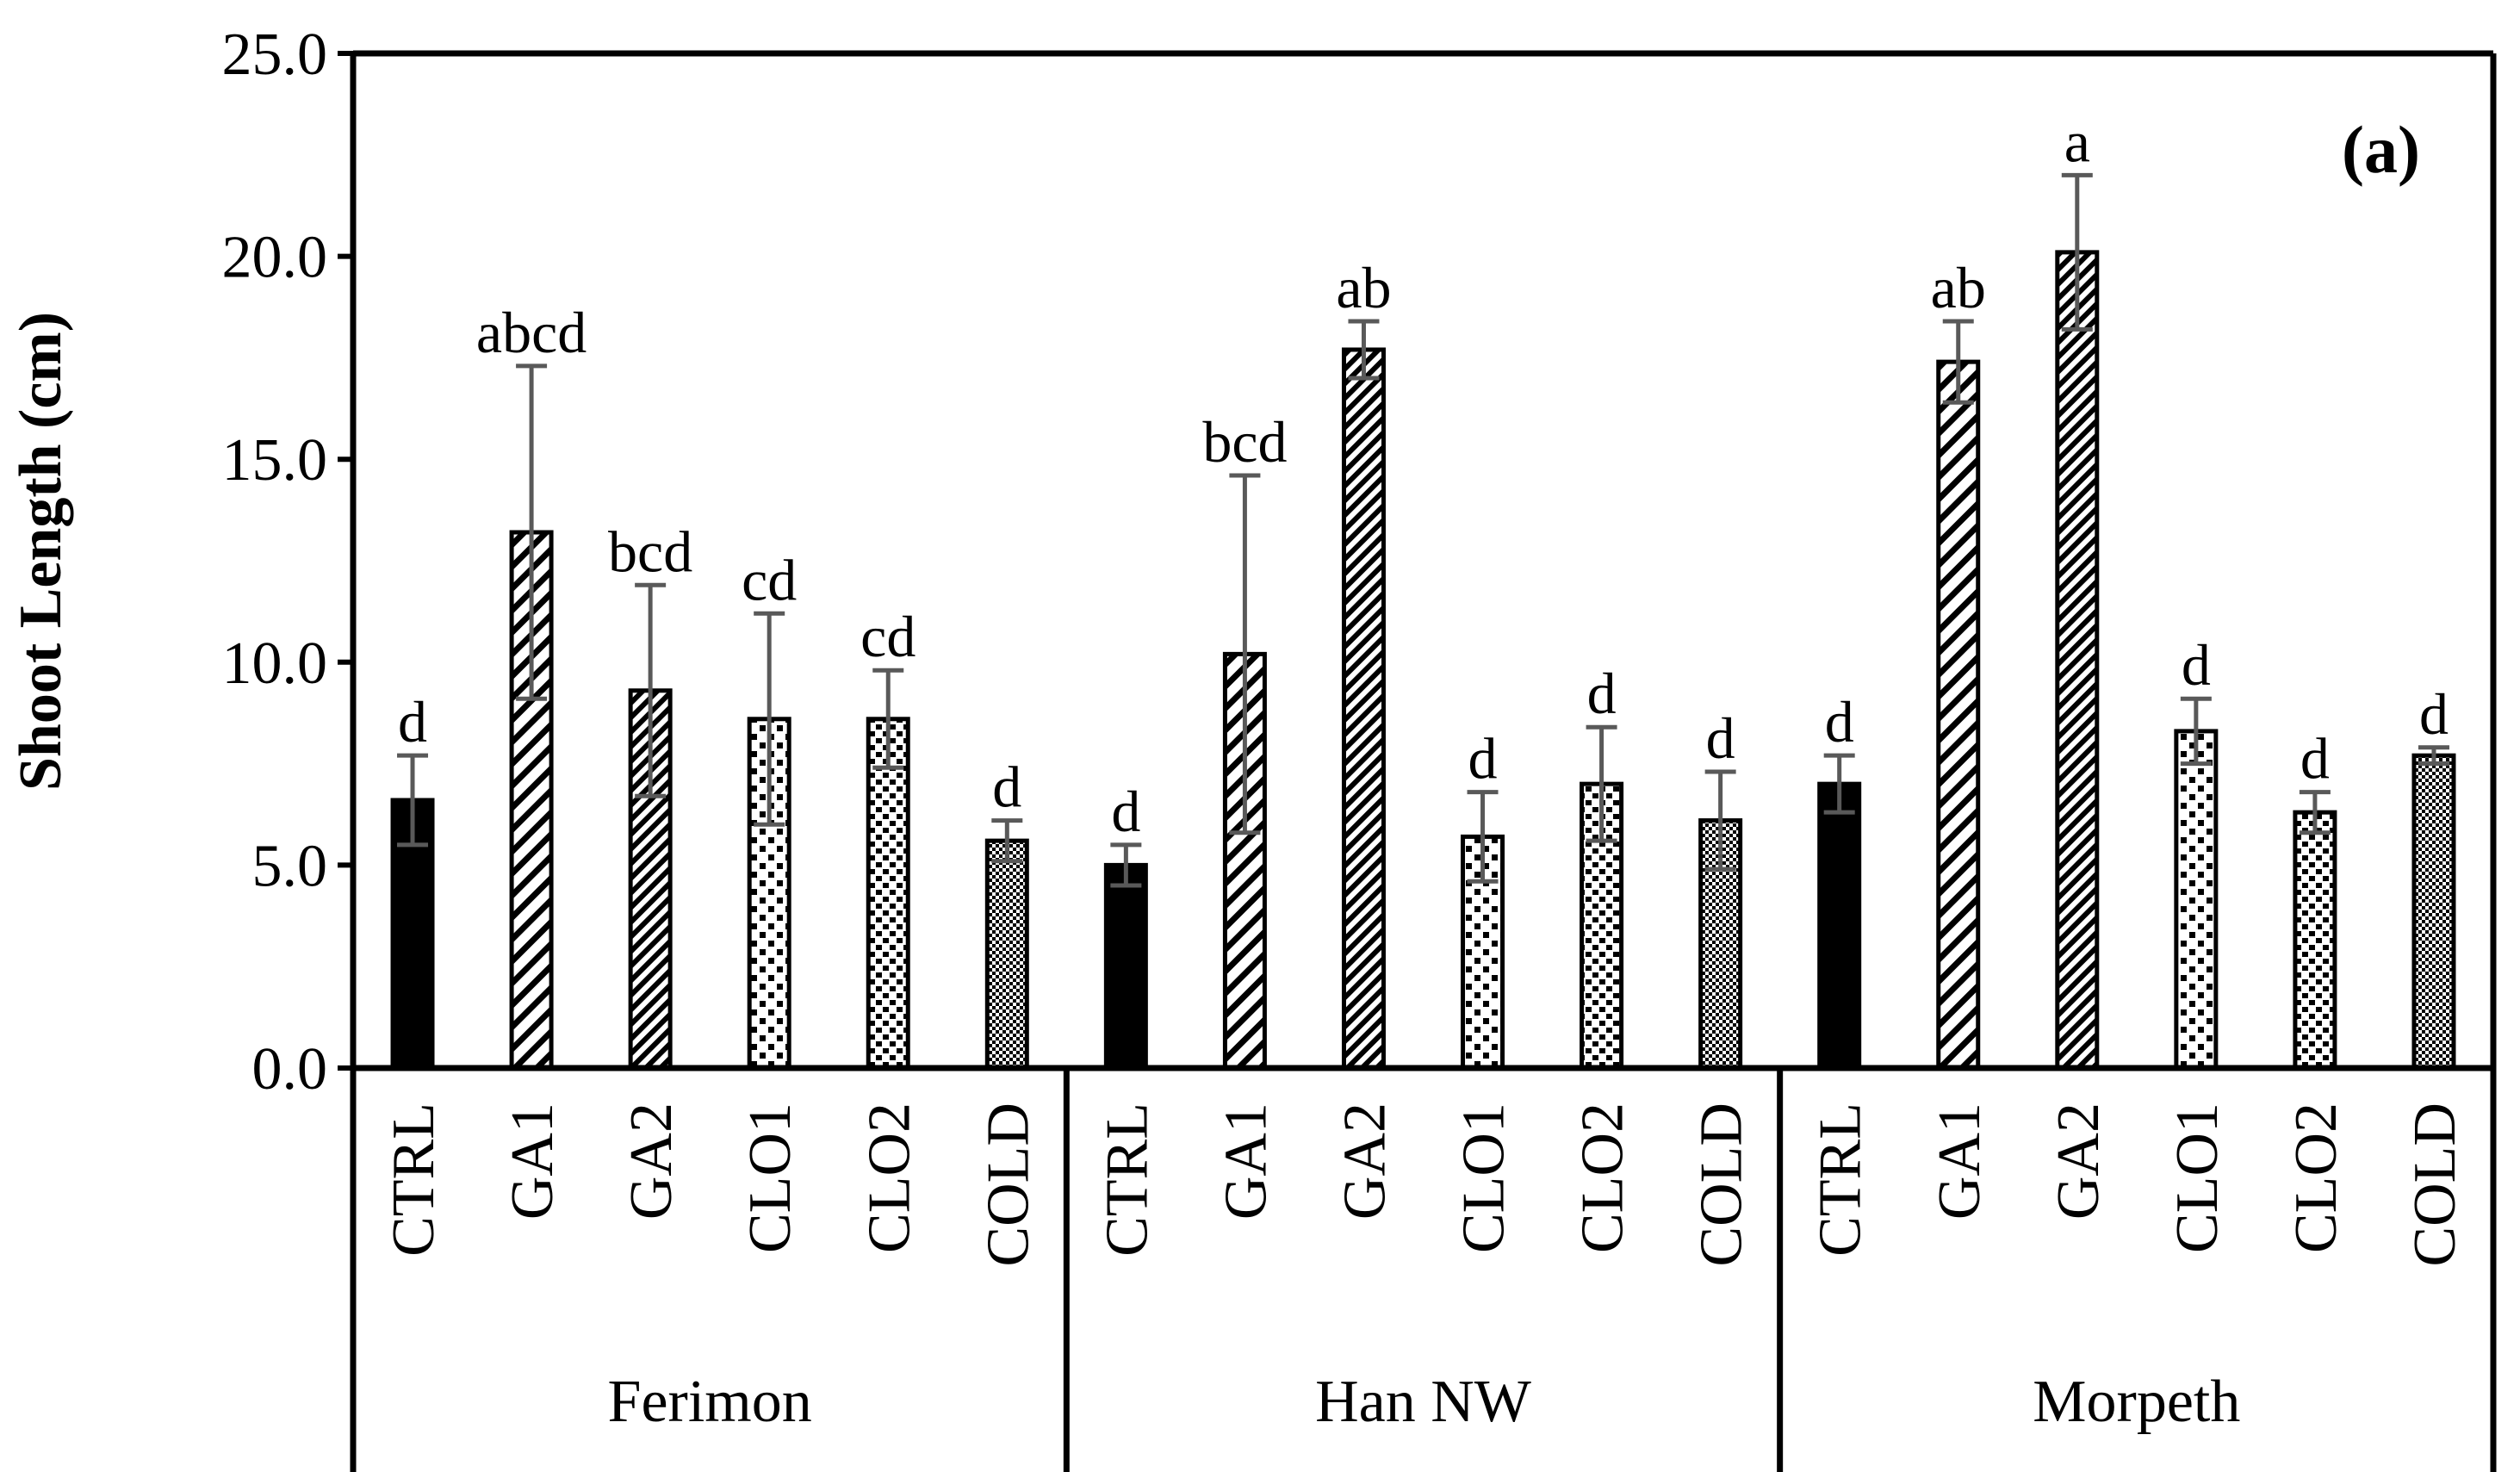 The image size is (2520, 1472). I want to click on group-label-han-nw: Han NW, so click(1423, 1402).